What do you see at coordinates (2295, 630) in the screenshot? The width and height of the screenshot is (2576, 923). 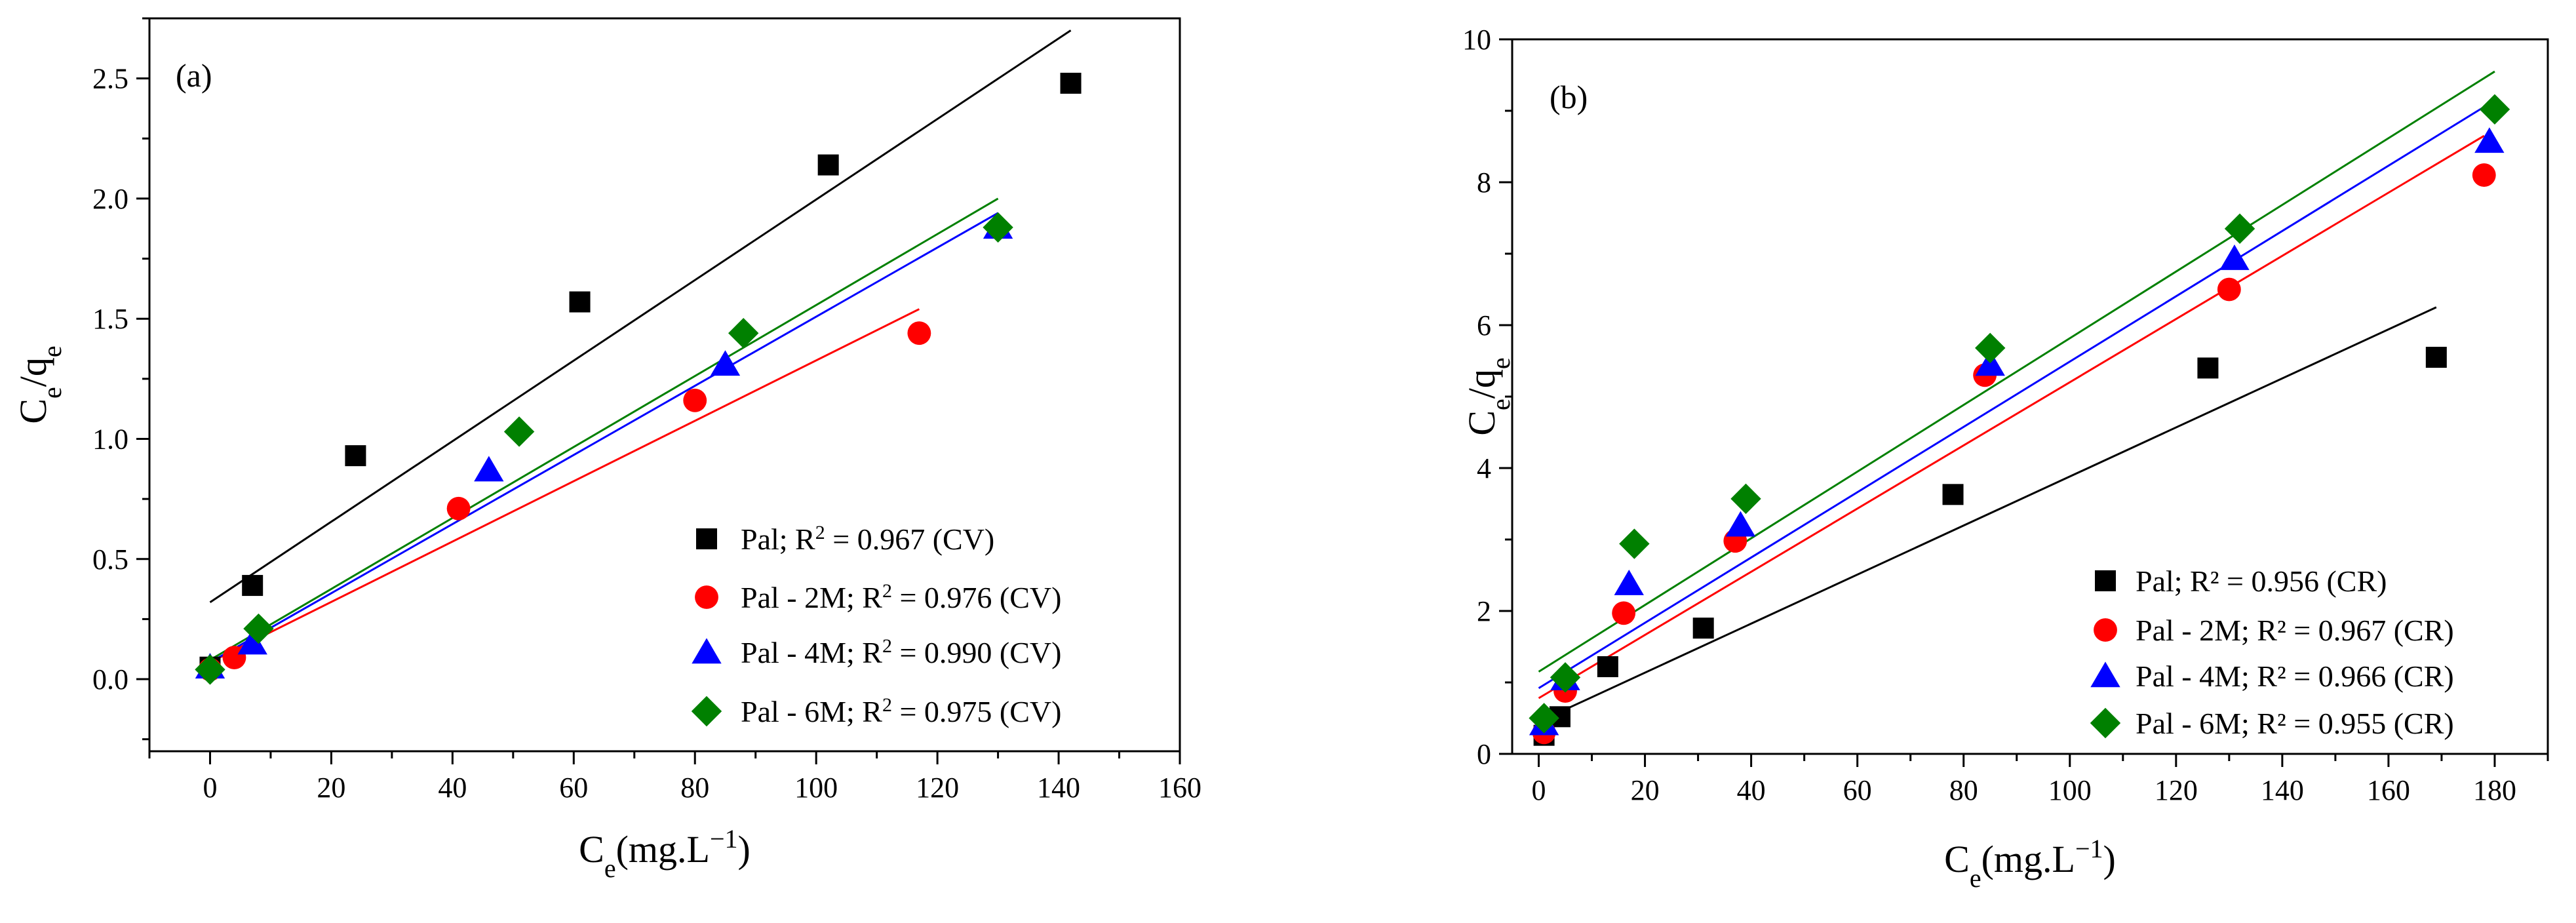 I see `legend-entry: Pal - 2M; R² = 0.967 (CR)` at bounding box center [2295, 630].